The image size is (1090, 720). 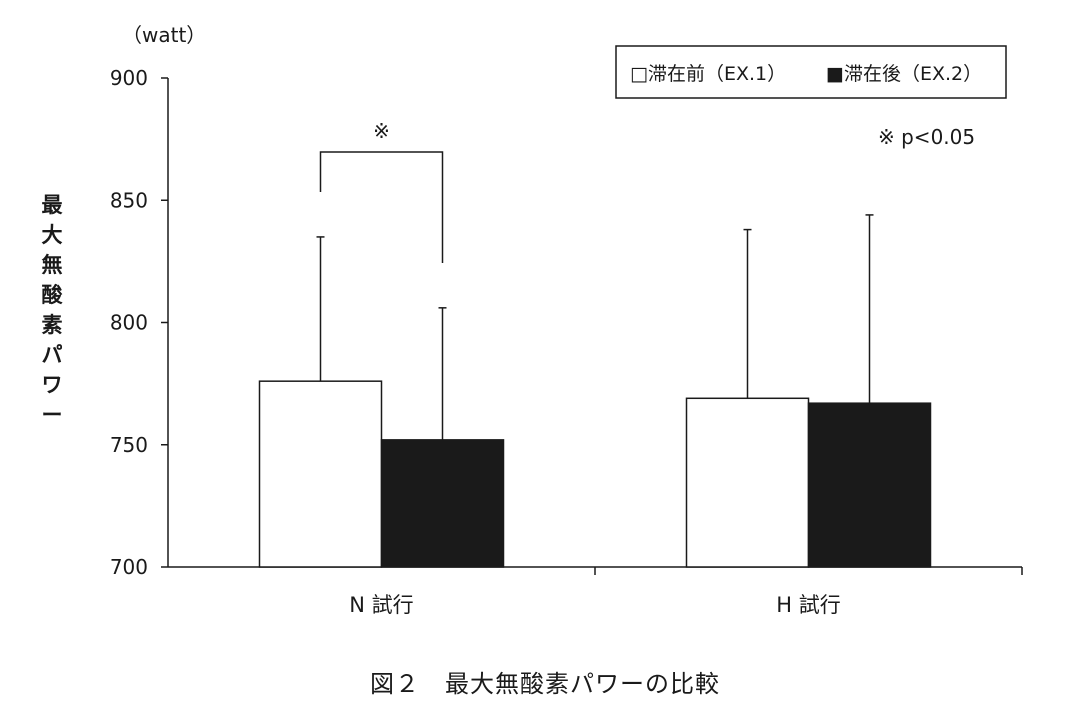 I want to click on y-tick-label-700: 700, so click(x=129, y=567).